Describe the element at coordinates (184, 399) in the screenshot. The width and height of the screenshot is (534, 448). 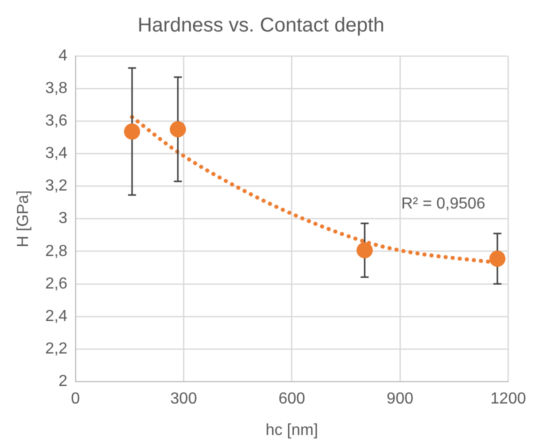
I see `x-tick-label: 300` at that location.